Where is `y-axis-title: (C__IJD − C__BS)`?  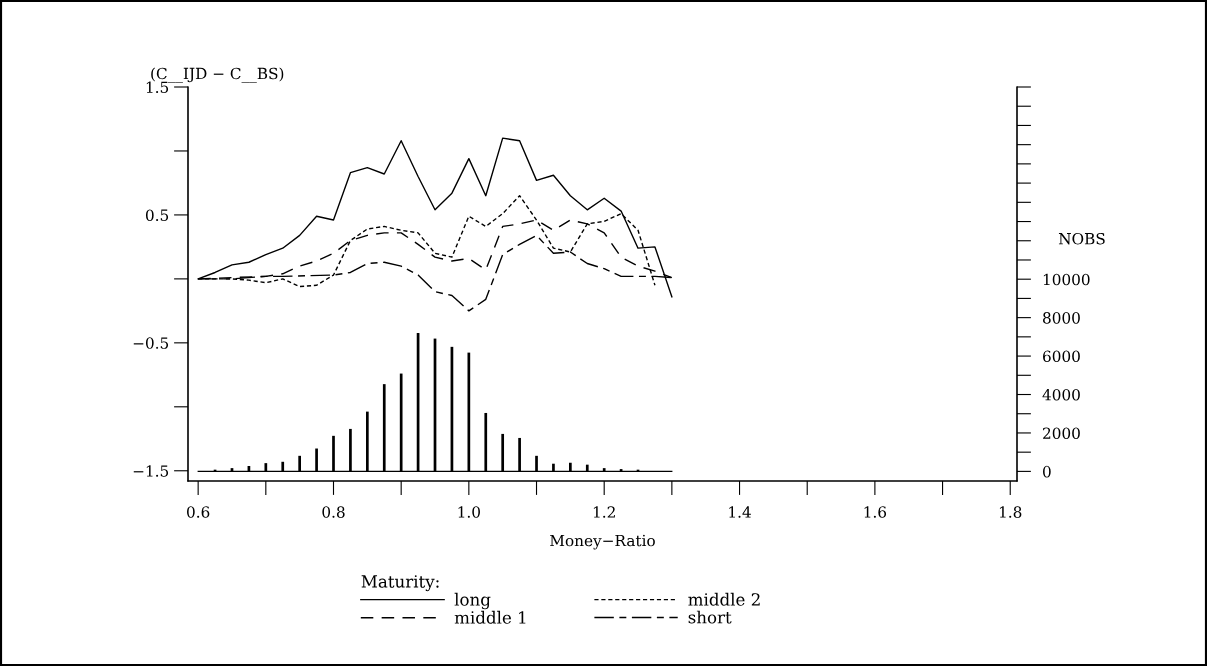 y-axis-title: (C__IJD − C__BS) is located at coordinates (217, 75).